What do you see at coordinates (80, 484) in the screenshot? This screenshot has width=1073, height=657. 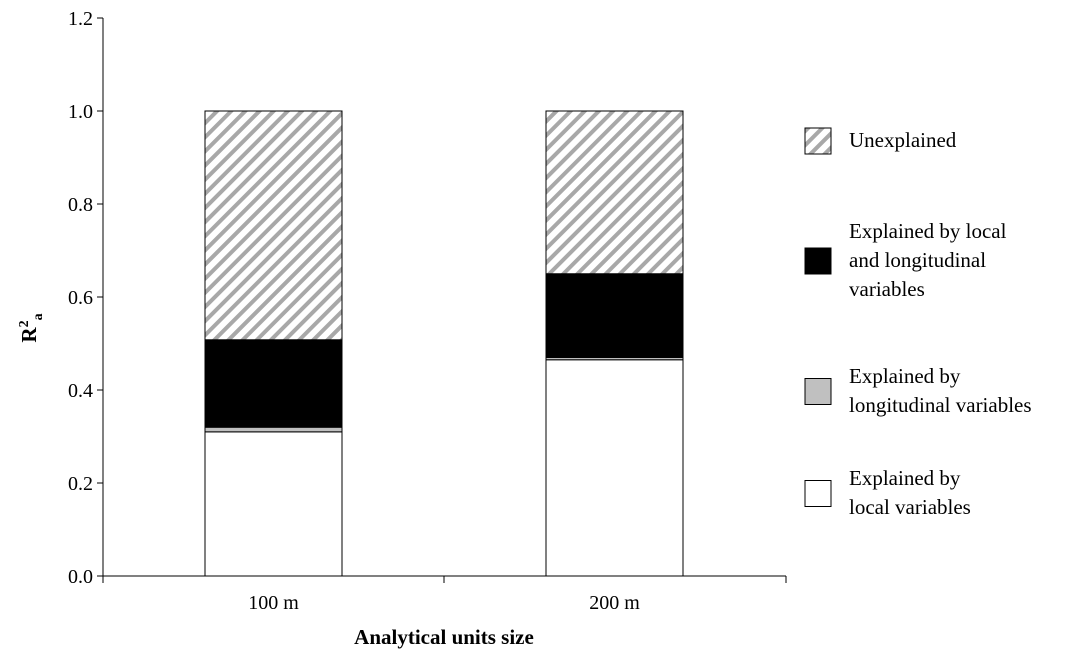 I see `y-tick-label: 0.2` at bounding box center [80, 484].